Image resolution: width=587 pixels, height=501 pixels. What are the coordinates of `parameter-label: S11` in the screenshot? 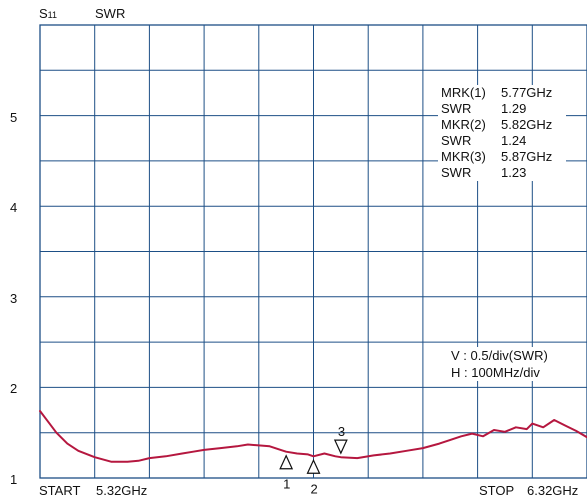 It's located at (48, 13).